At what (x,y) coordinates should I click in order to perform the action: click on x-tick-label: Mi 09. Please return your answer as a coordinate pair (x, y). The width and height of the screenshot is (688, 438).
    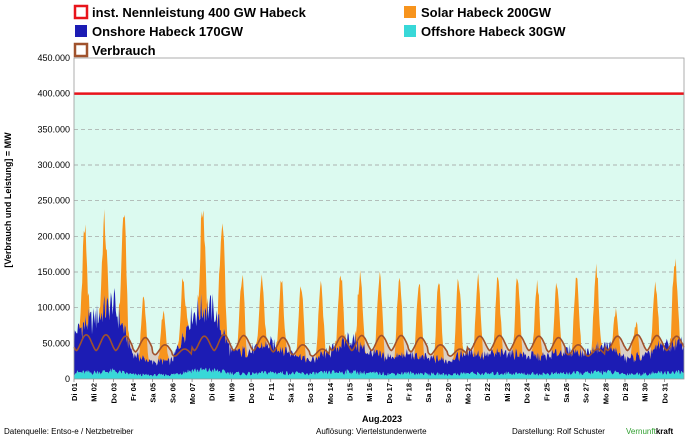
    Looking at the image, I should click on (231, 392).